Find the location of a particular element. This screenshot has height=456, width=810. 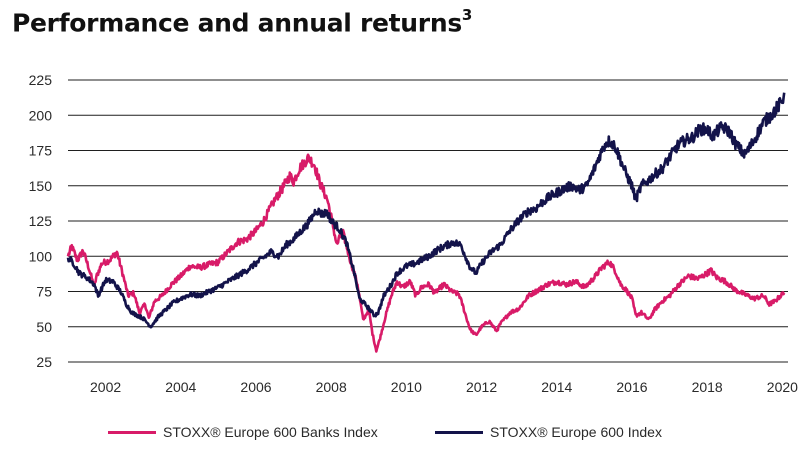

x-tick-label: 2016 is located at coordinates (631, 387).